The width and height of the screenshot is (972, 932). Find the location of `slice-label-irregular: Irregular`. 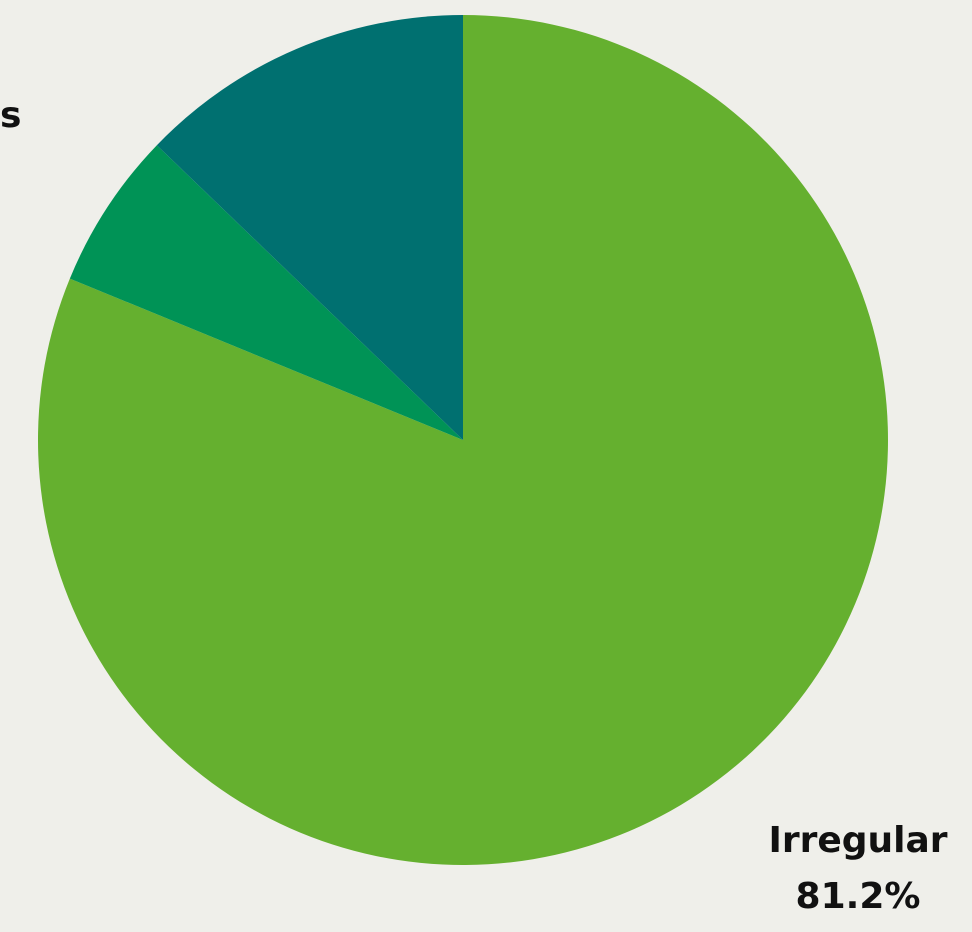

slice-label-irregular: Irregular is located at coordinates (857, 840).